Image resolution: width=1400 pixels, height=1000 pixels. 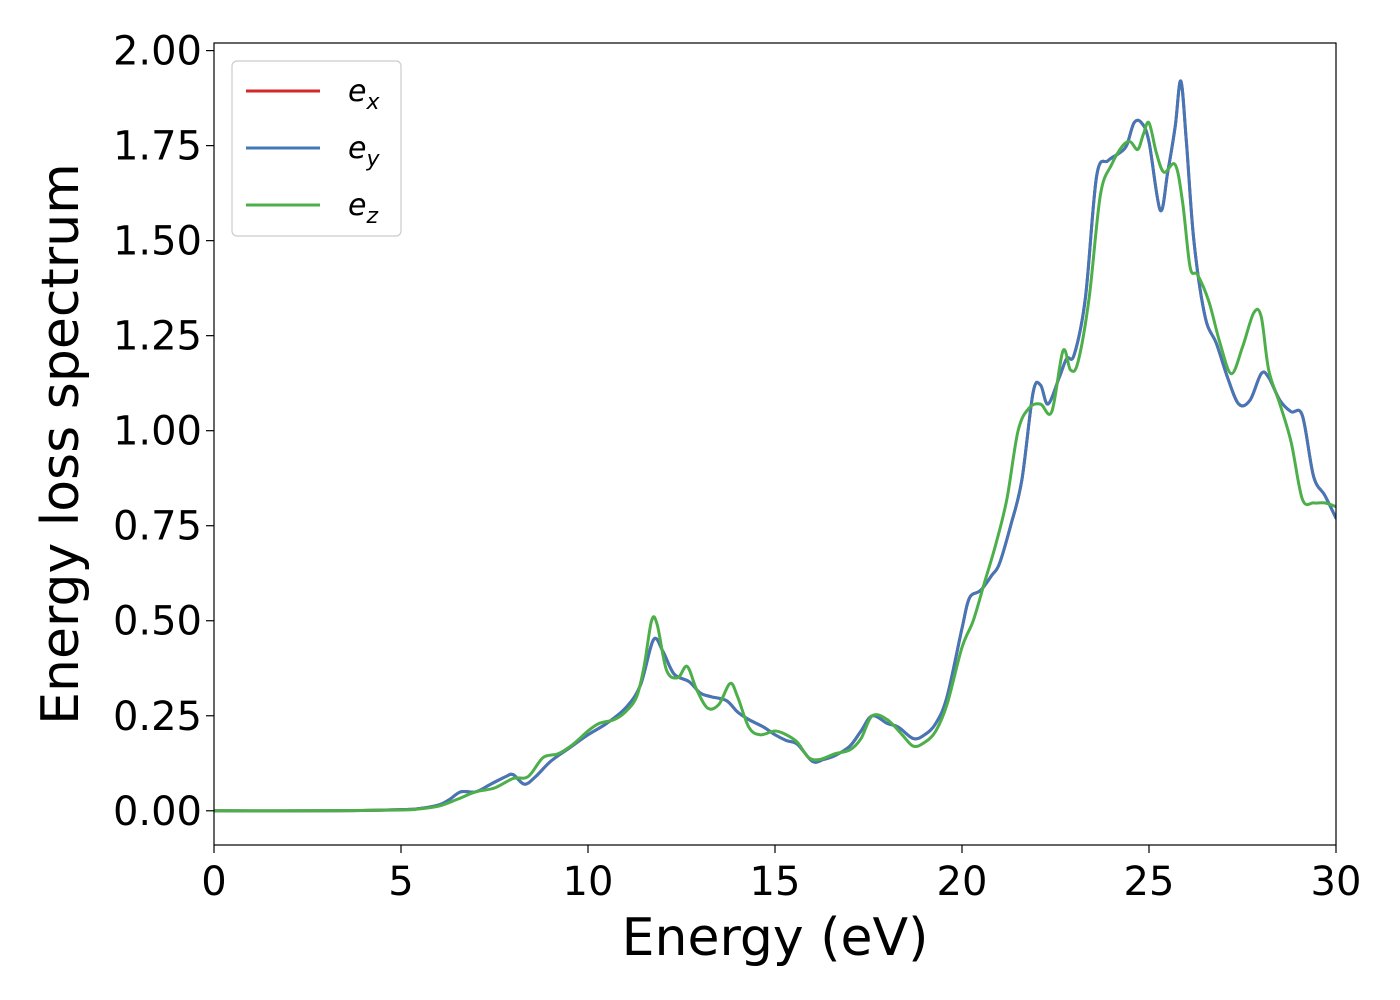 What do you see at coordinates (213, 882) in the screenshot?
I see `x-tick-label: 0` at bounding box center [213, 882].